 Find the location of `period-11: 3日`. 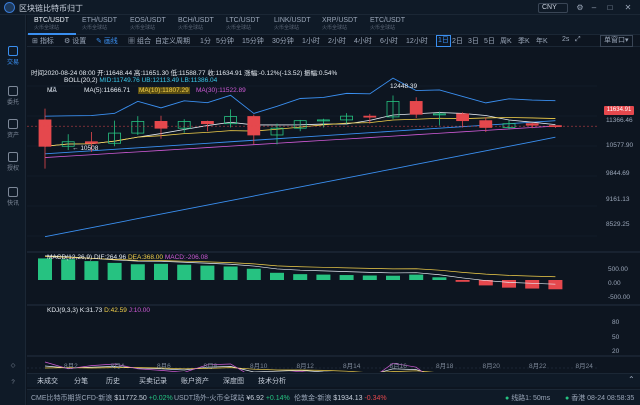

period-11: 3日 is located at coordinates (473, 41).